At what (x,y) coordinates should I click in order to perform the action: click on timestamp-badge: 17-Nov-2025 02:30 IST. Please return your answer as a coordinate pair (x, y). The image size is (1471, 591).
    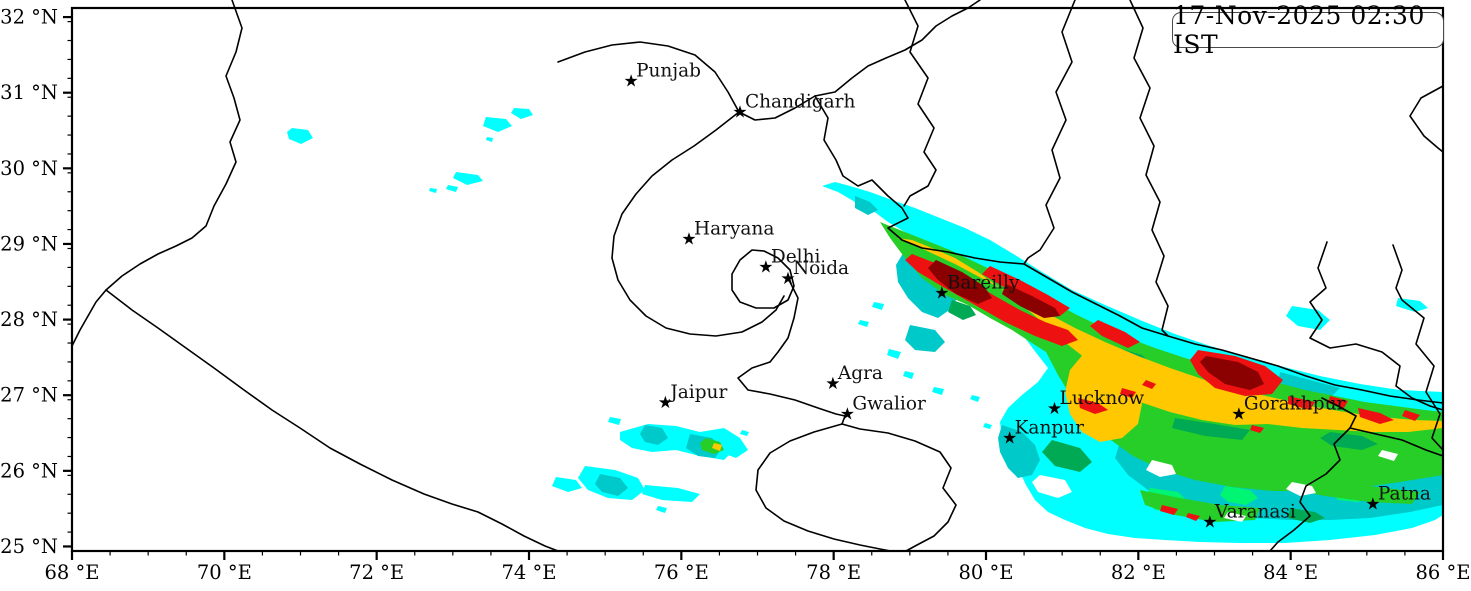
    Looking at the image, I should click on (1308, 30).